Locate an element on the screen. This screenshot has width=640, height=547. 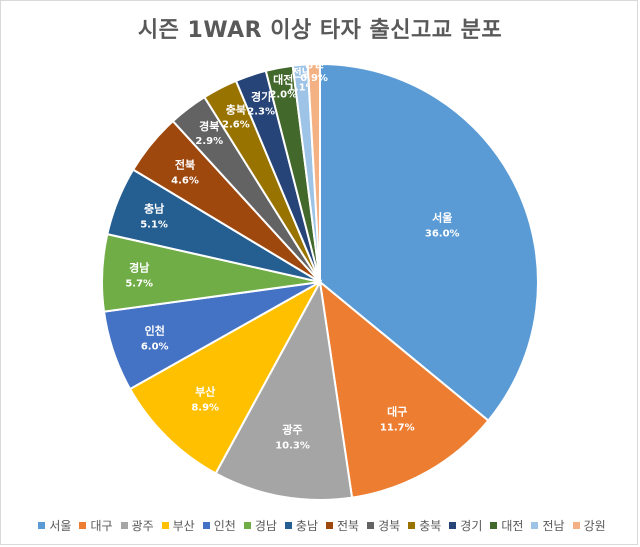
legend-item-경기: 경기 is located at coordinates (465, 525).